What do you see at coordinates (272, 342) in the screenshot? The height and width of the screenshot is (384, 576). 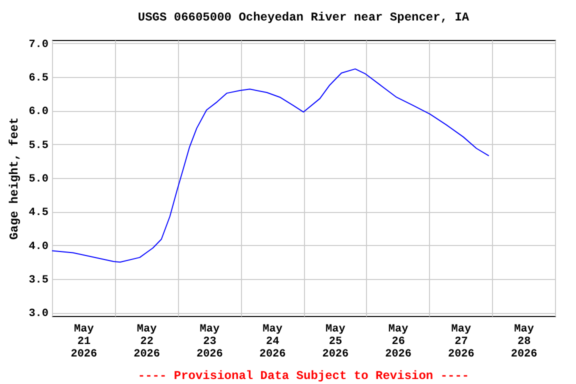 I see `x-tick-label: May 24 2026` at bounding box center [272, 342].